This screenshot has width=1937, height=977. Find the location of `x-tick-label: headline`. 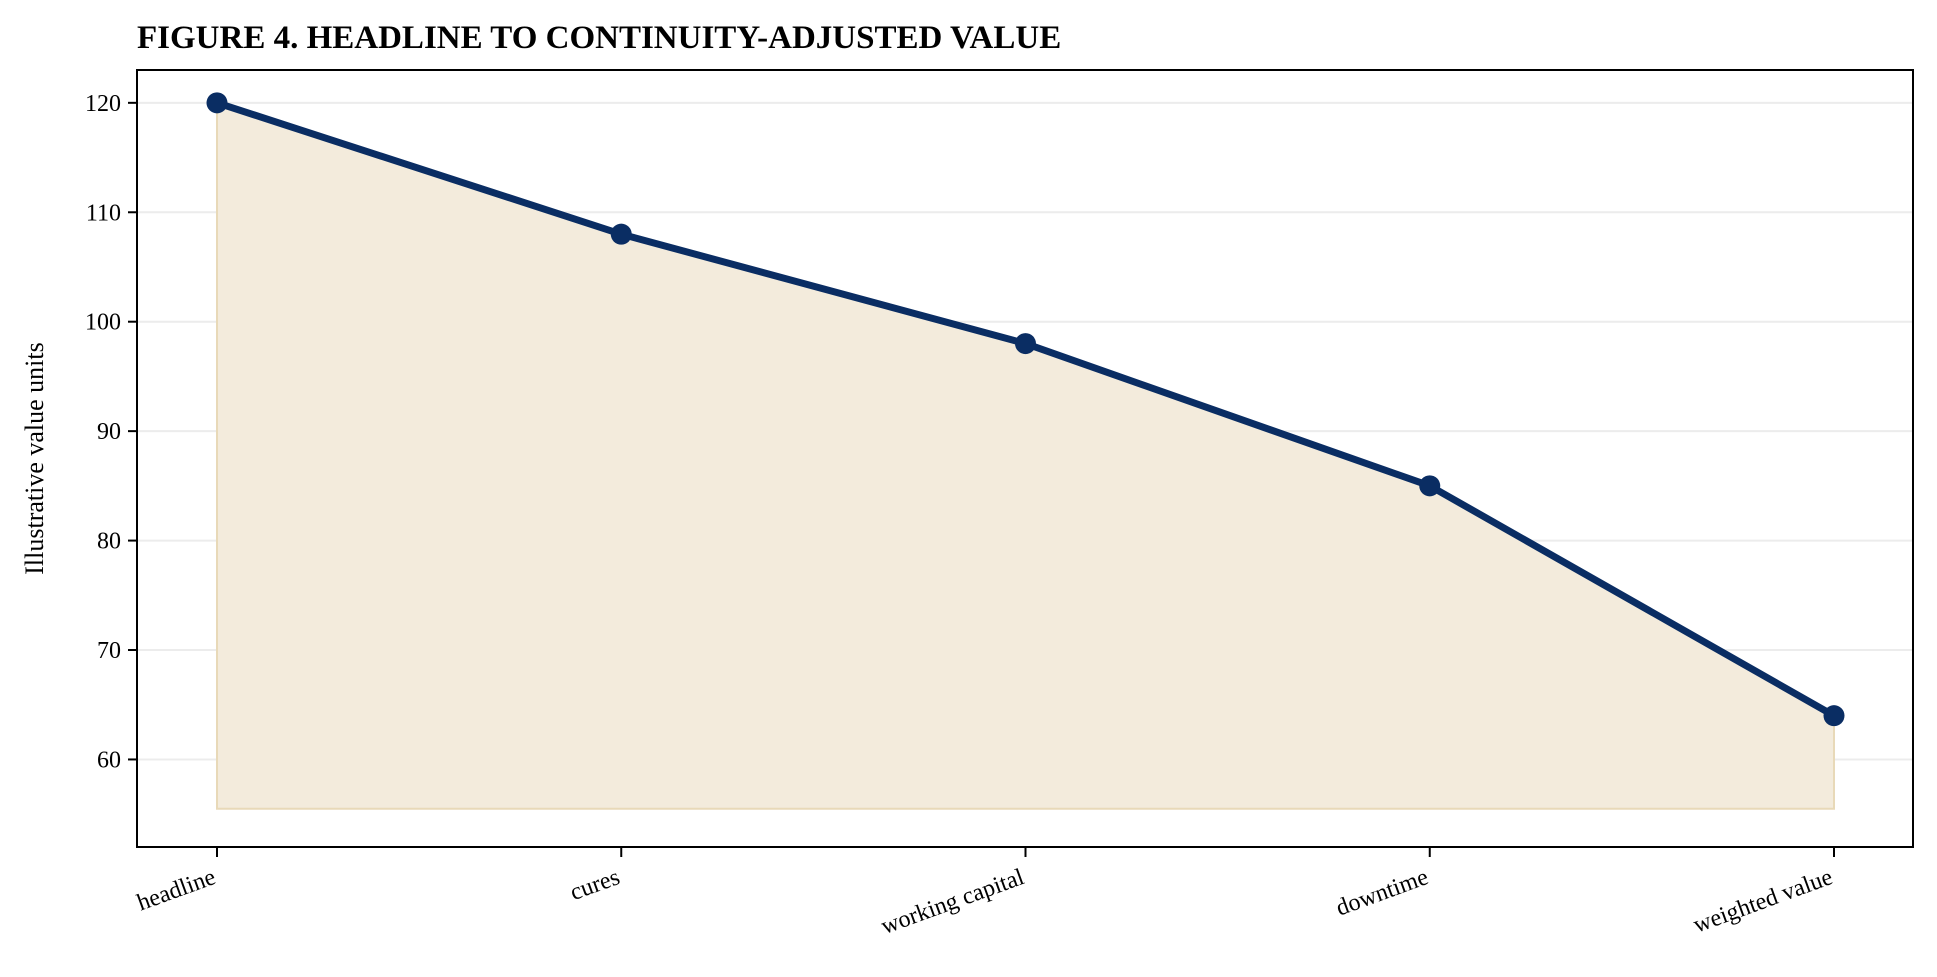

x-tick-label: headline is located at coordinates (176, 890).